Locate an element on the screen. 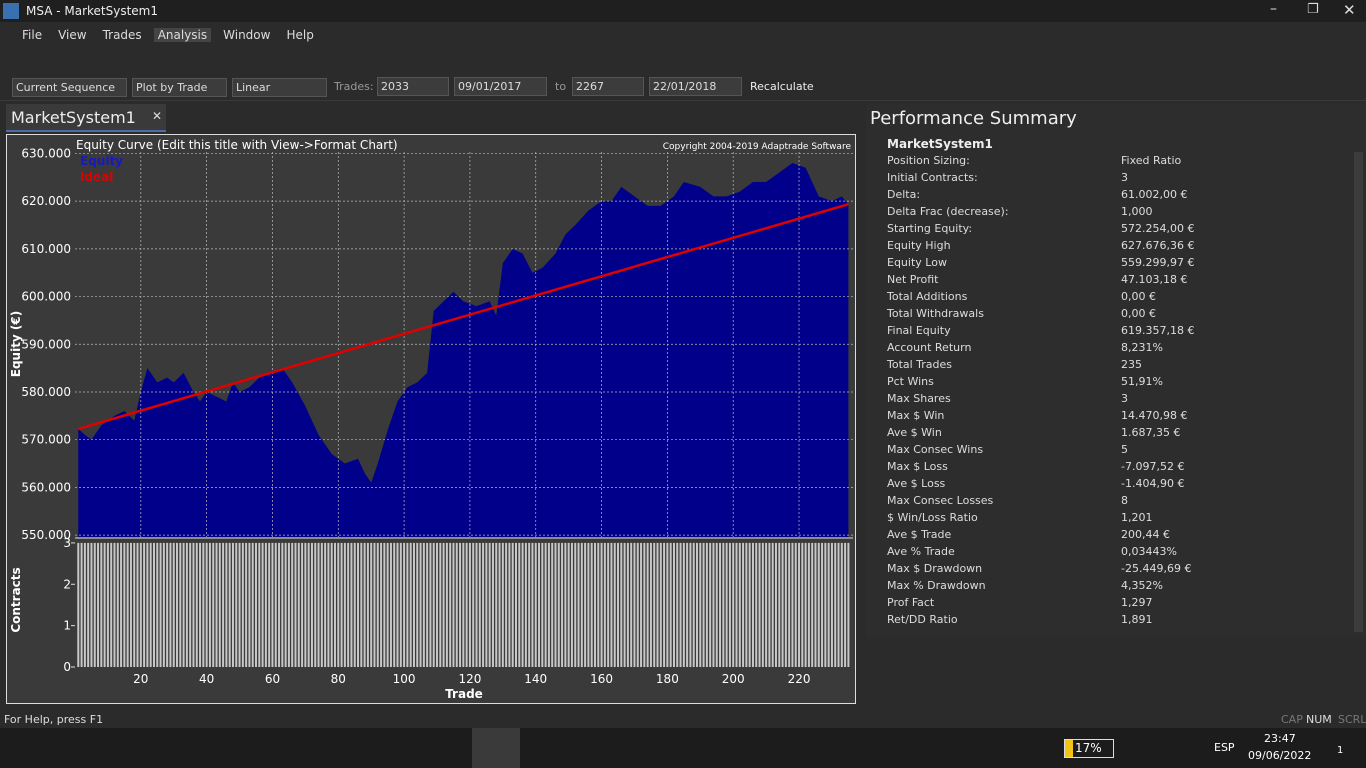 The height and width of the screenshot is (768, 1366). summary-label: Starting Equity: is located at coordinates (930, 228).